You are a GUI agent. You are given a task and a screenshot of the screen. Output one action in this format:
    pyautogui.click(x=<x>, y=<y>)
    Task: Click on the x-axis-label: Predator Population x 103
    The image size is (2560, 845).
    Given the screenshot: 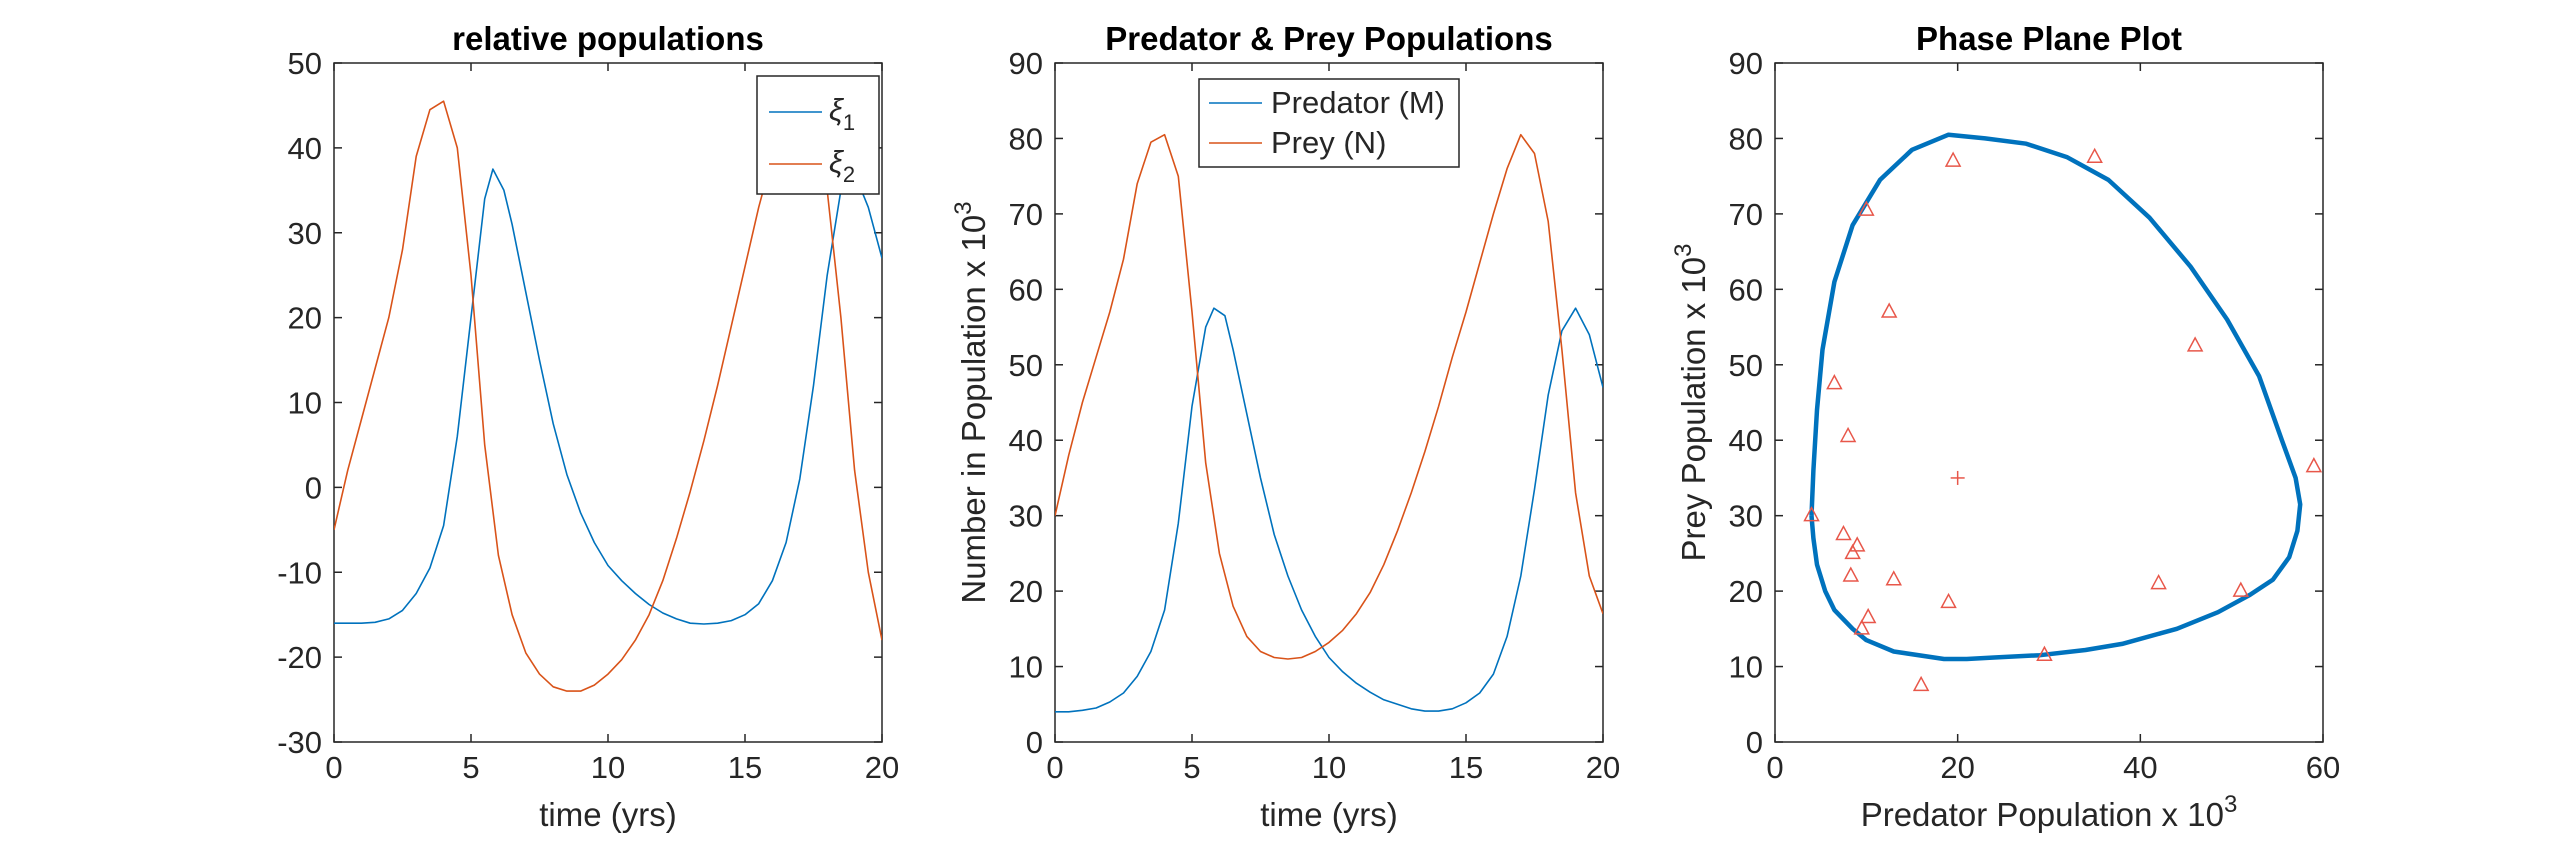 What is the action you would take?
    pyautogui.click(x=2049, y=812)
    